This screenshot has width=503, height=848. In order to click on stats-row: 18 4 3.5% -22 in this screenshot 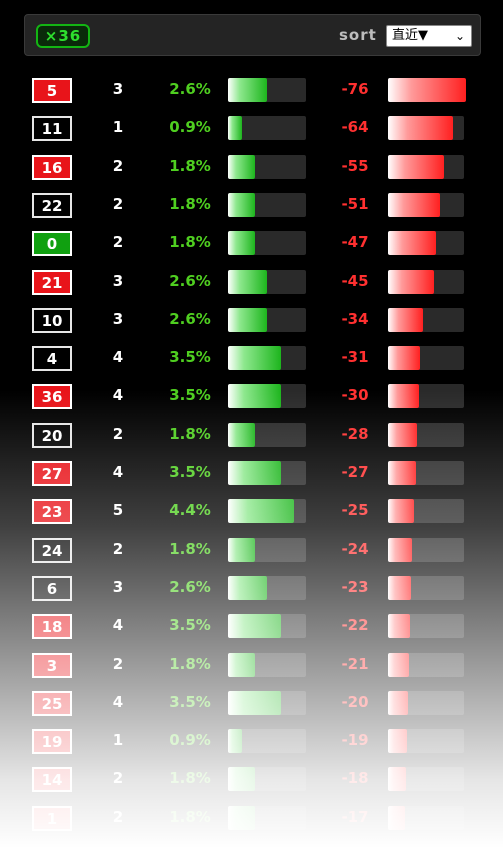, I will do `click(251, 627)`.